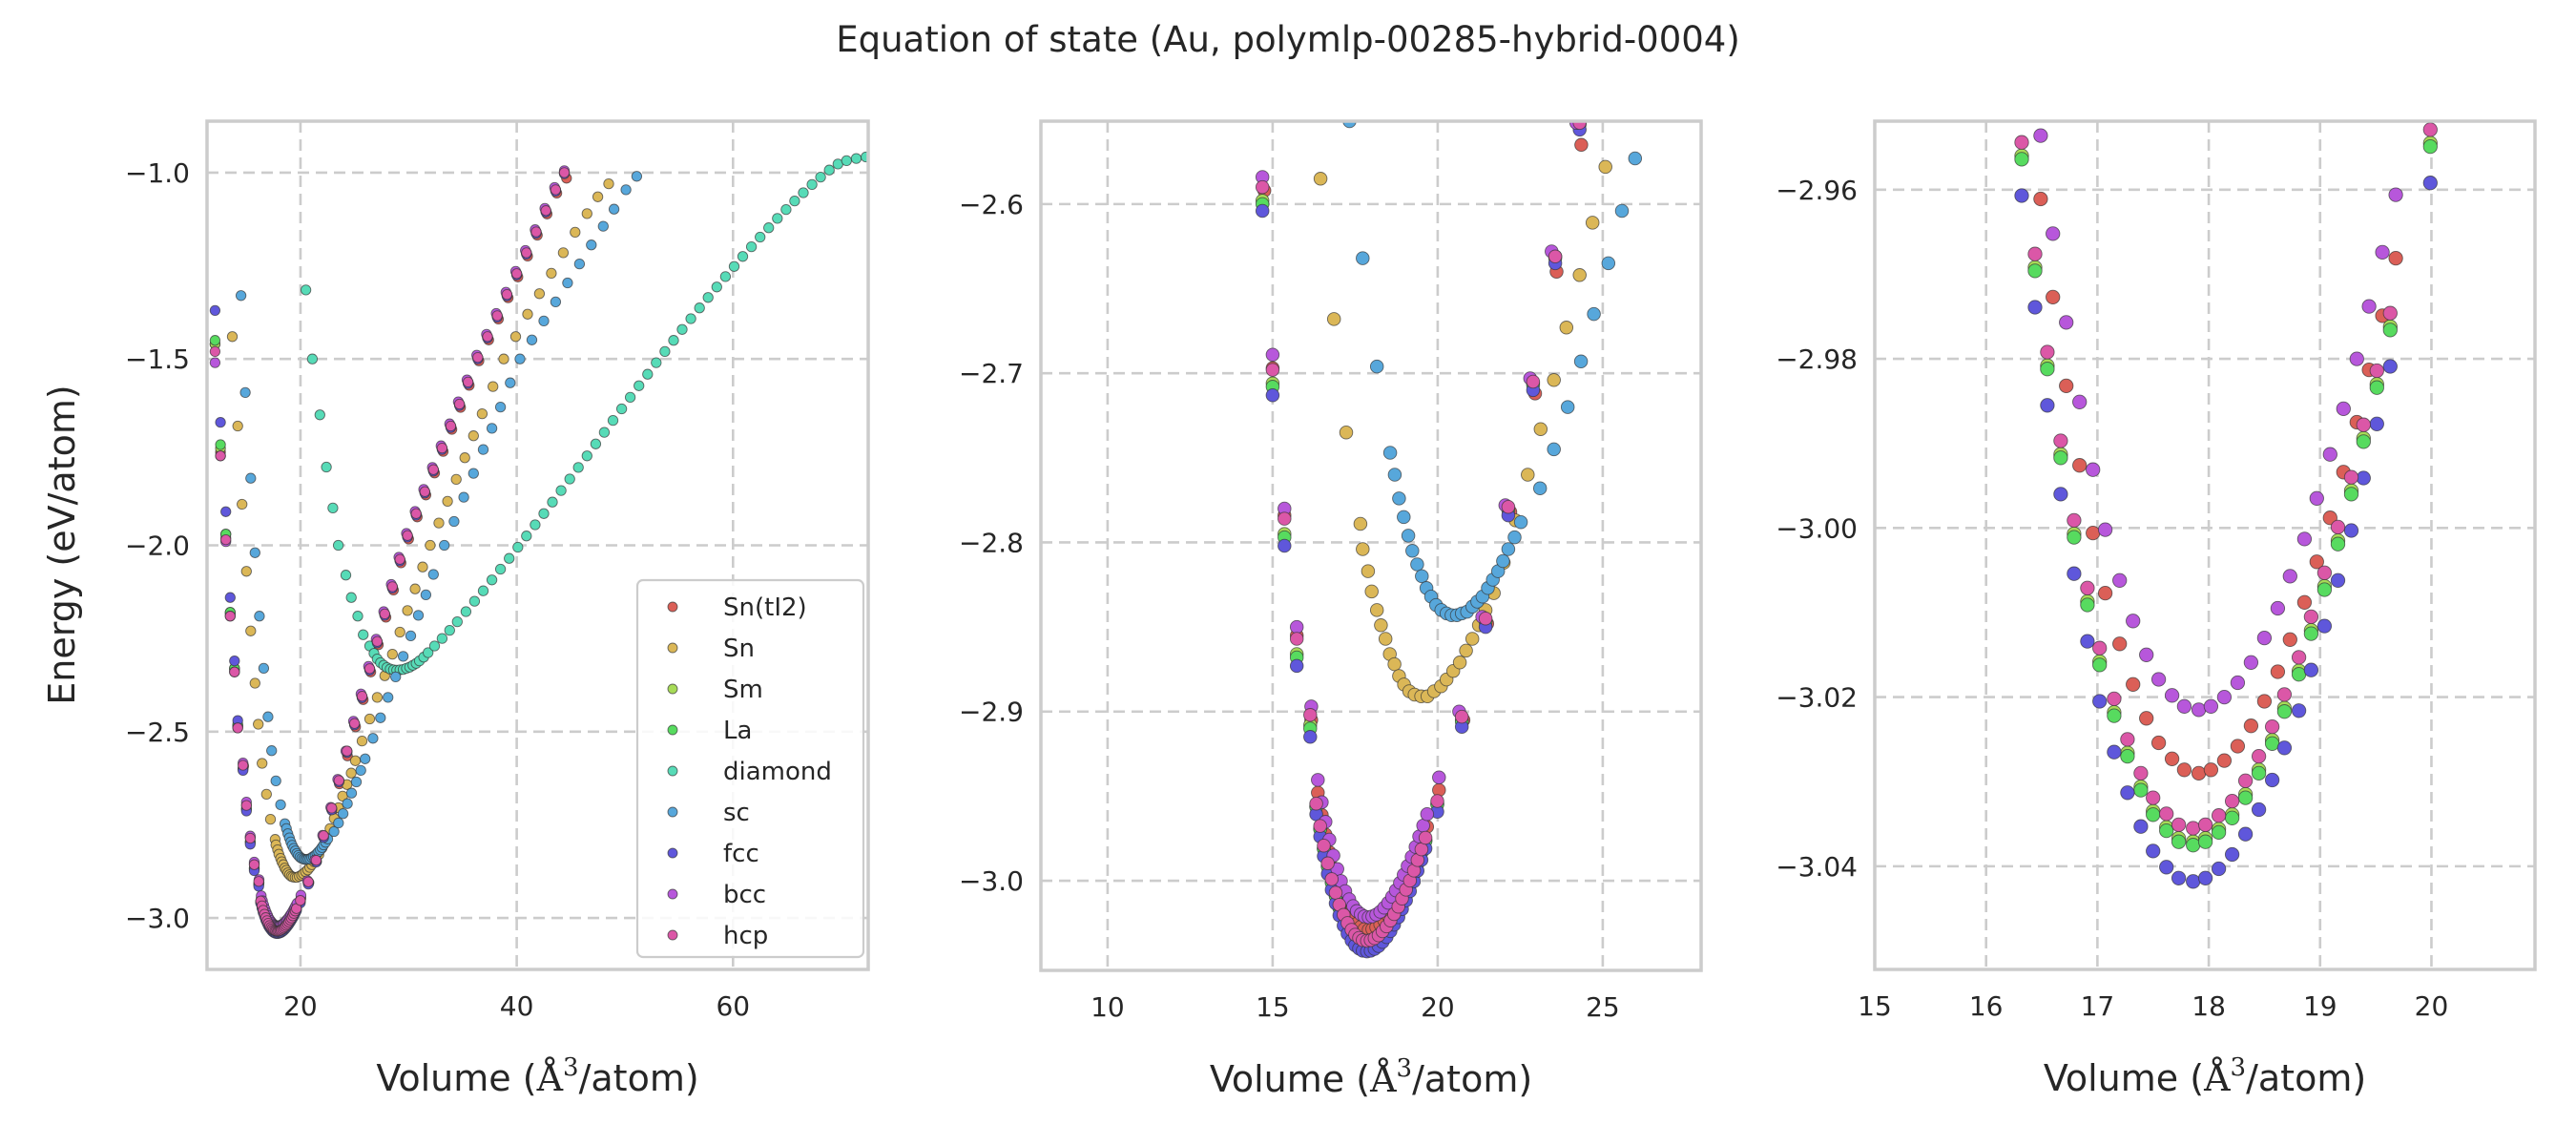 The image size is (2576, 1145). Describe the element at coordinates (157, 732) in the screenshot. I see `y-tick-label: −2.5` at that location.